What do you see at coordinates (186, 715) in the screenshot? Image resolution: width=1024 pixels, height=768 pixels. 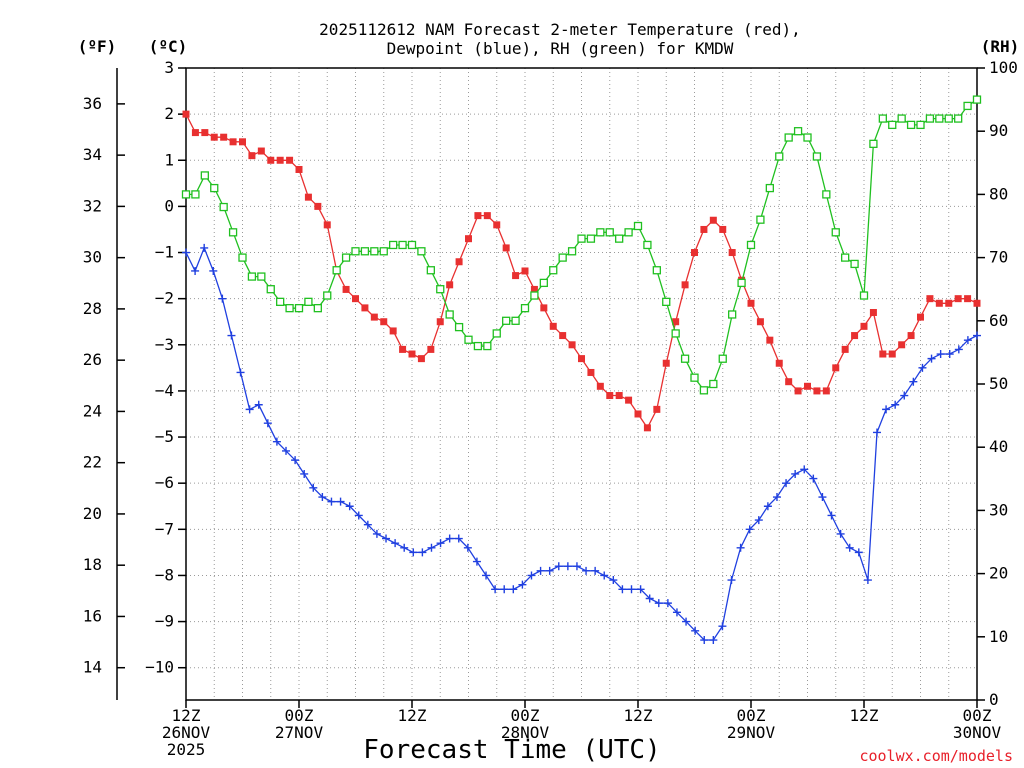 I see `x-tick-label: 12Z` at bounding box center [186, 715].